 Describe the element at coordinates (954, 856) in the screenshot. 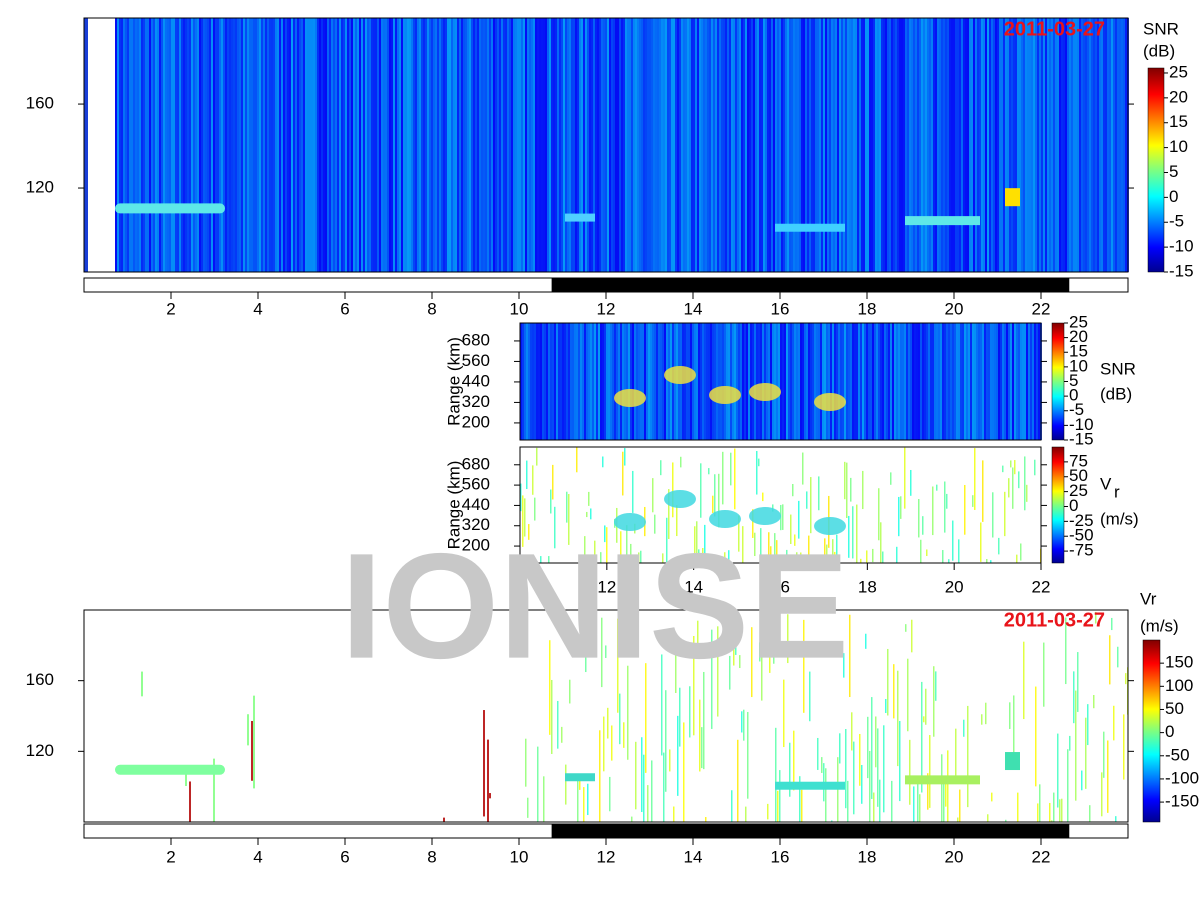

I see `x-tick-label: 20` at that location.